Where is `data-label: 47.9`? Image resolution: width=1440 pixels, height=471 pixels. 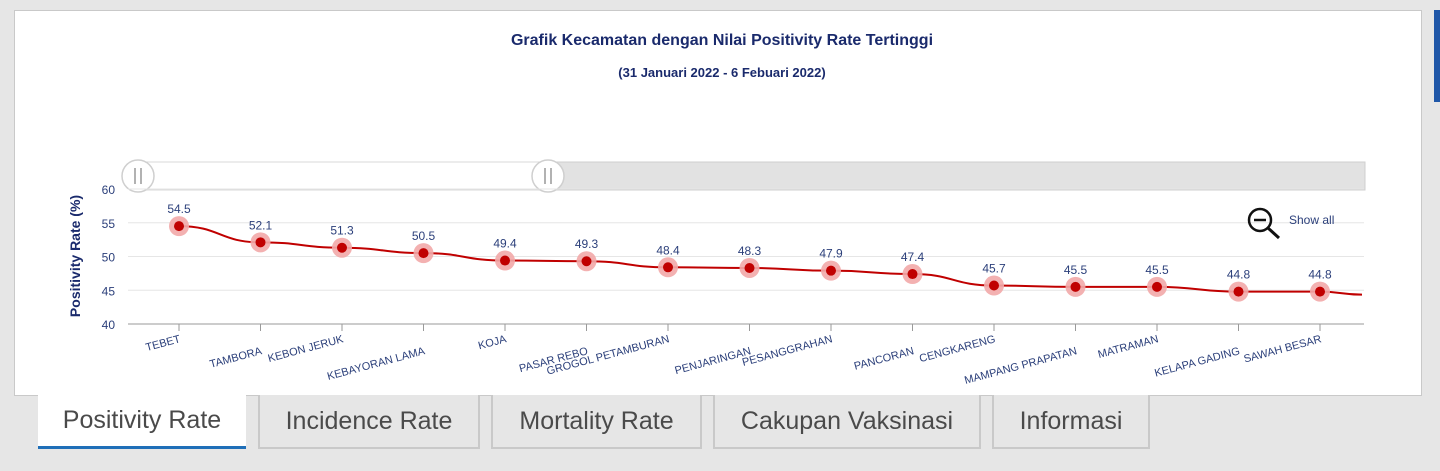
data-label: 47.9 is located at coordinates (831, 254).